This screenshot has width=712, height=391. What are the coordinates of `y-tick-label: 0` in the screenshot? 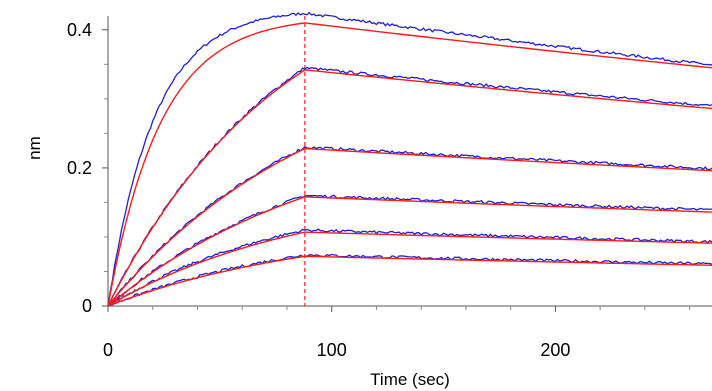 It's located at (87, 306).